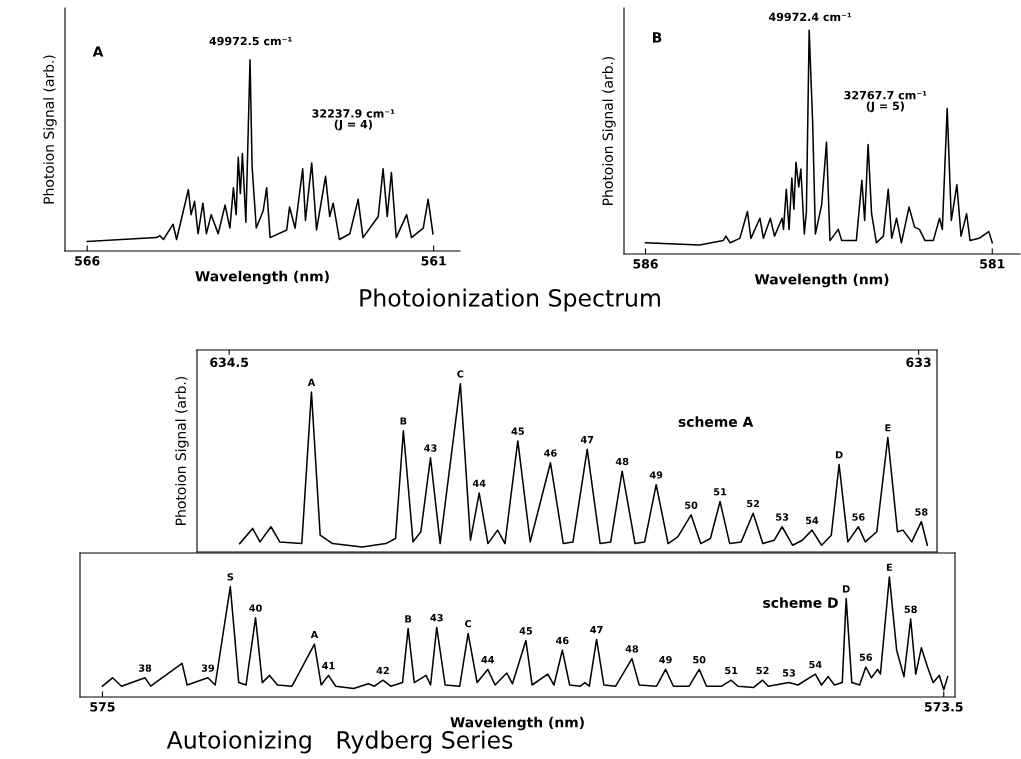 The image size is (1021, 759). I want to click on text: Photoionization Spectrum, so click(510, 300).